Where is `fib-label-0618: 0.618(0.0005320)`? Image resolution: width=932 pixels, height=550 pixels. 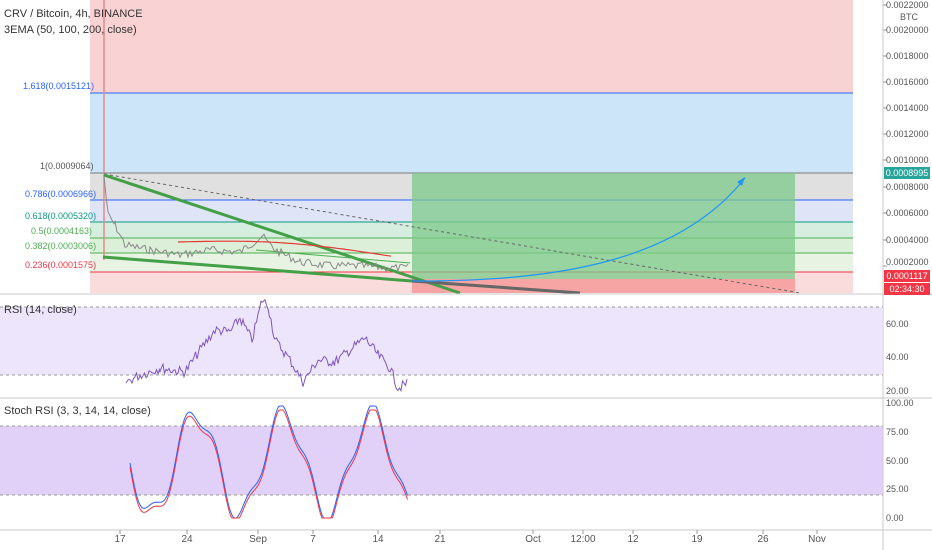 fib-label-0618: 0.618(0.0005320) is located at coordinates (61, 216).